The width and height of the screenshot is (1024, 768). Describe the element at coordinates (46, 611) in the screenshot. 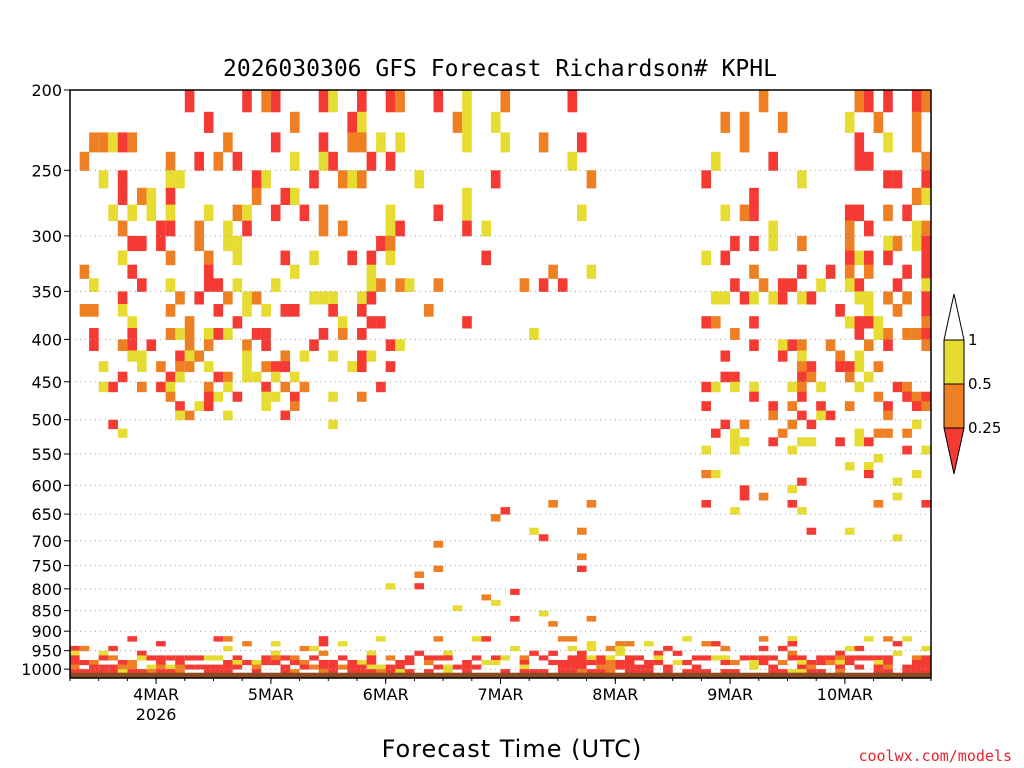

I see `y-tick-label: 850` at that location.